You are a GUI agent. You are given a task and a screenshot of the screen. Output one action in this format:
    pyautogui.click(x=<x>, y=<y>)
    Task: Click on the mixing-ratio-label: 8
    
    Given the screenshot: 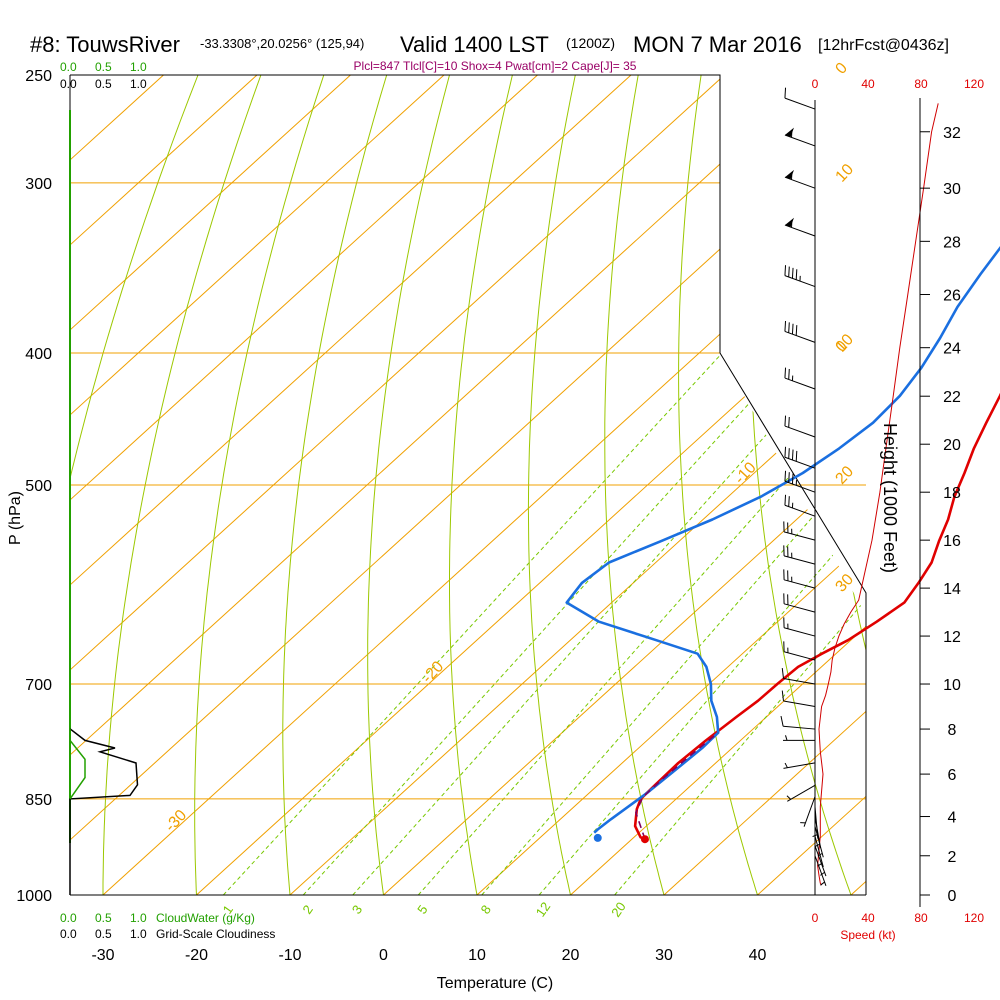 What is the action you would take?
    pyautogui.click(x=486, y=909)
    